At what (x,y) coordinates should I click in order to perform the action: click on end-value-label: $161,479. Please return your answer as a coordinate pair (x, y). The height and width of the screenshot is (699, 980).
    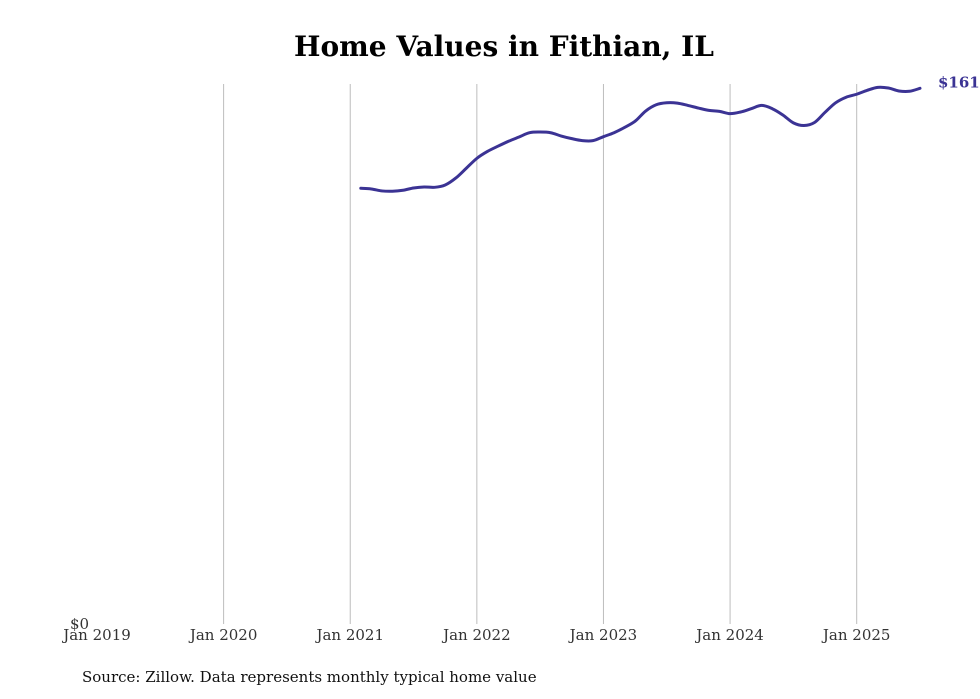
    Looking at the image, I should click on (959, 82).